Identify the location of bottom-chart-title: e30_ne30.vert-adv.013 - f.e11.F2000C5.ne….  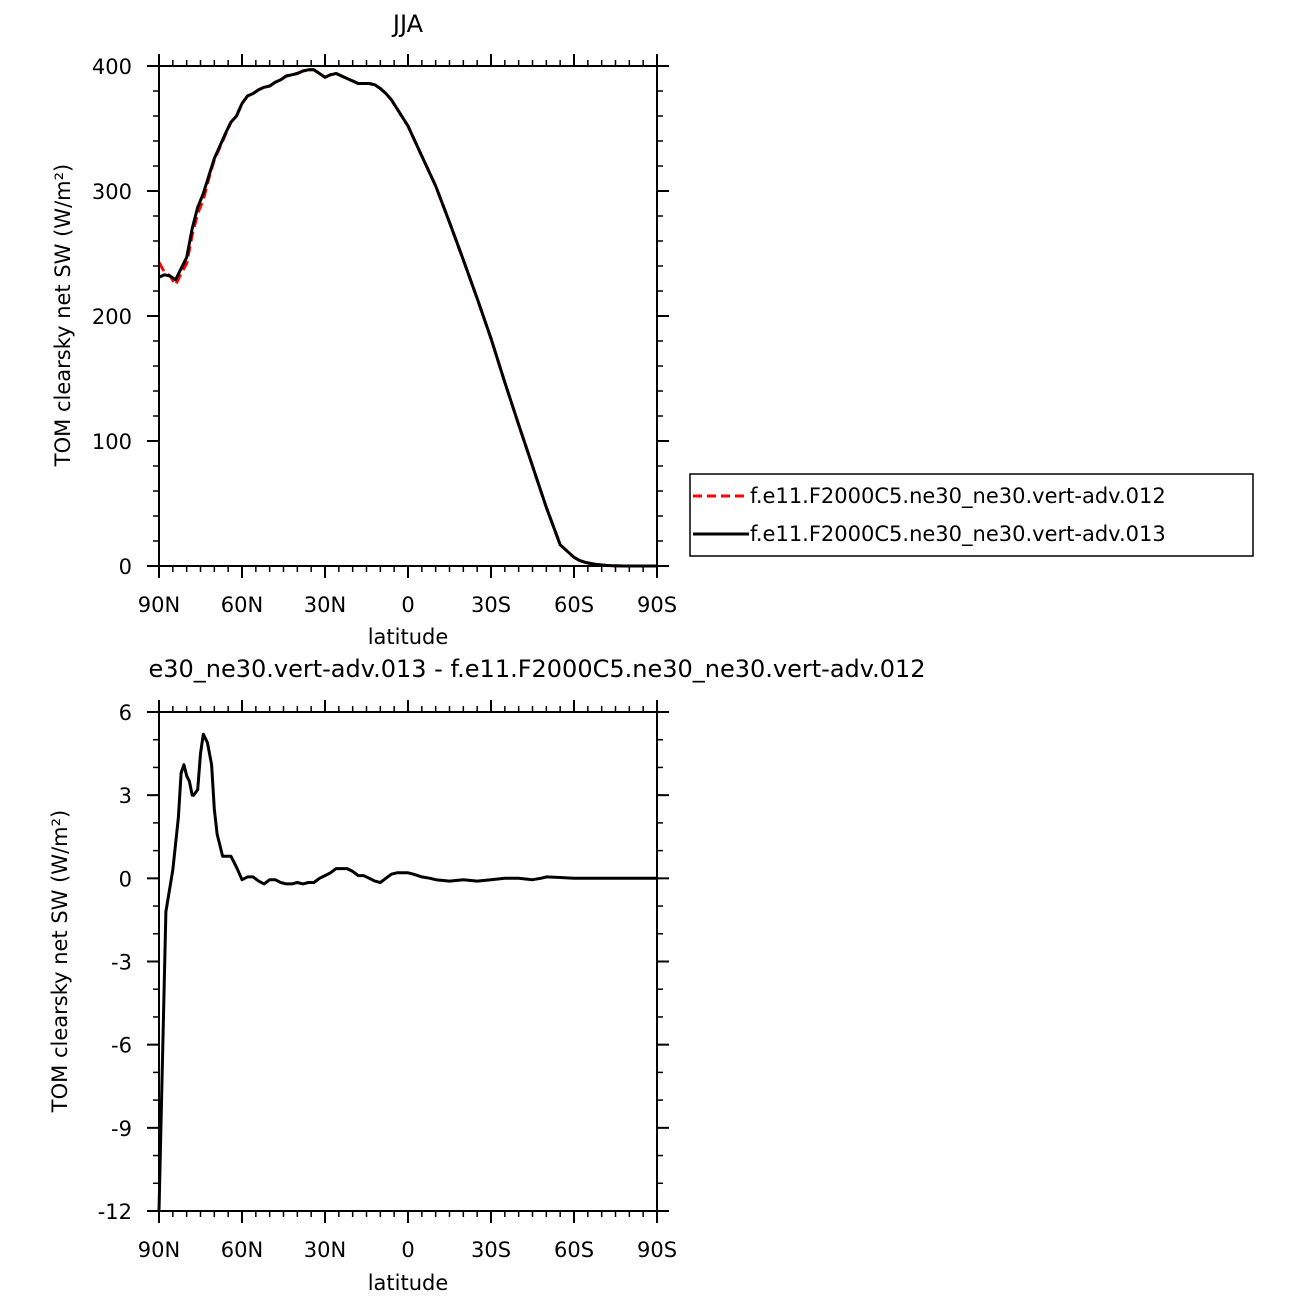
(536, 669).